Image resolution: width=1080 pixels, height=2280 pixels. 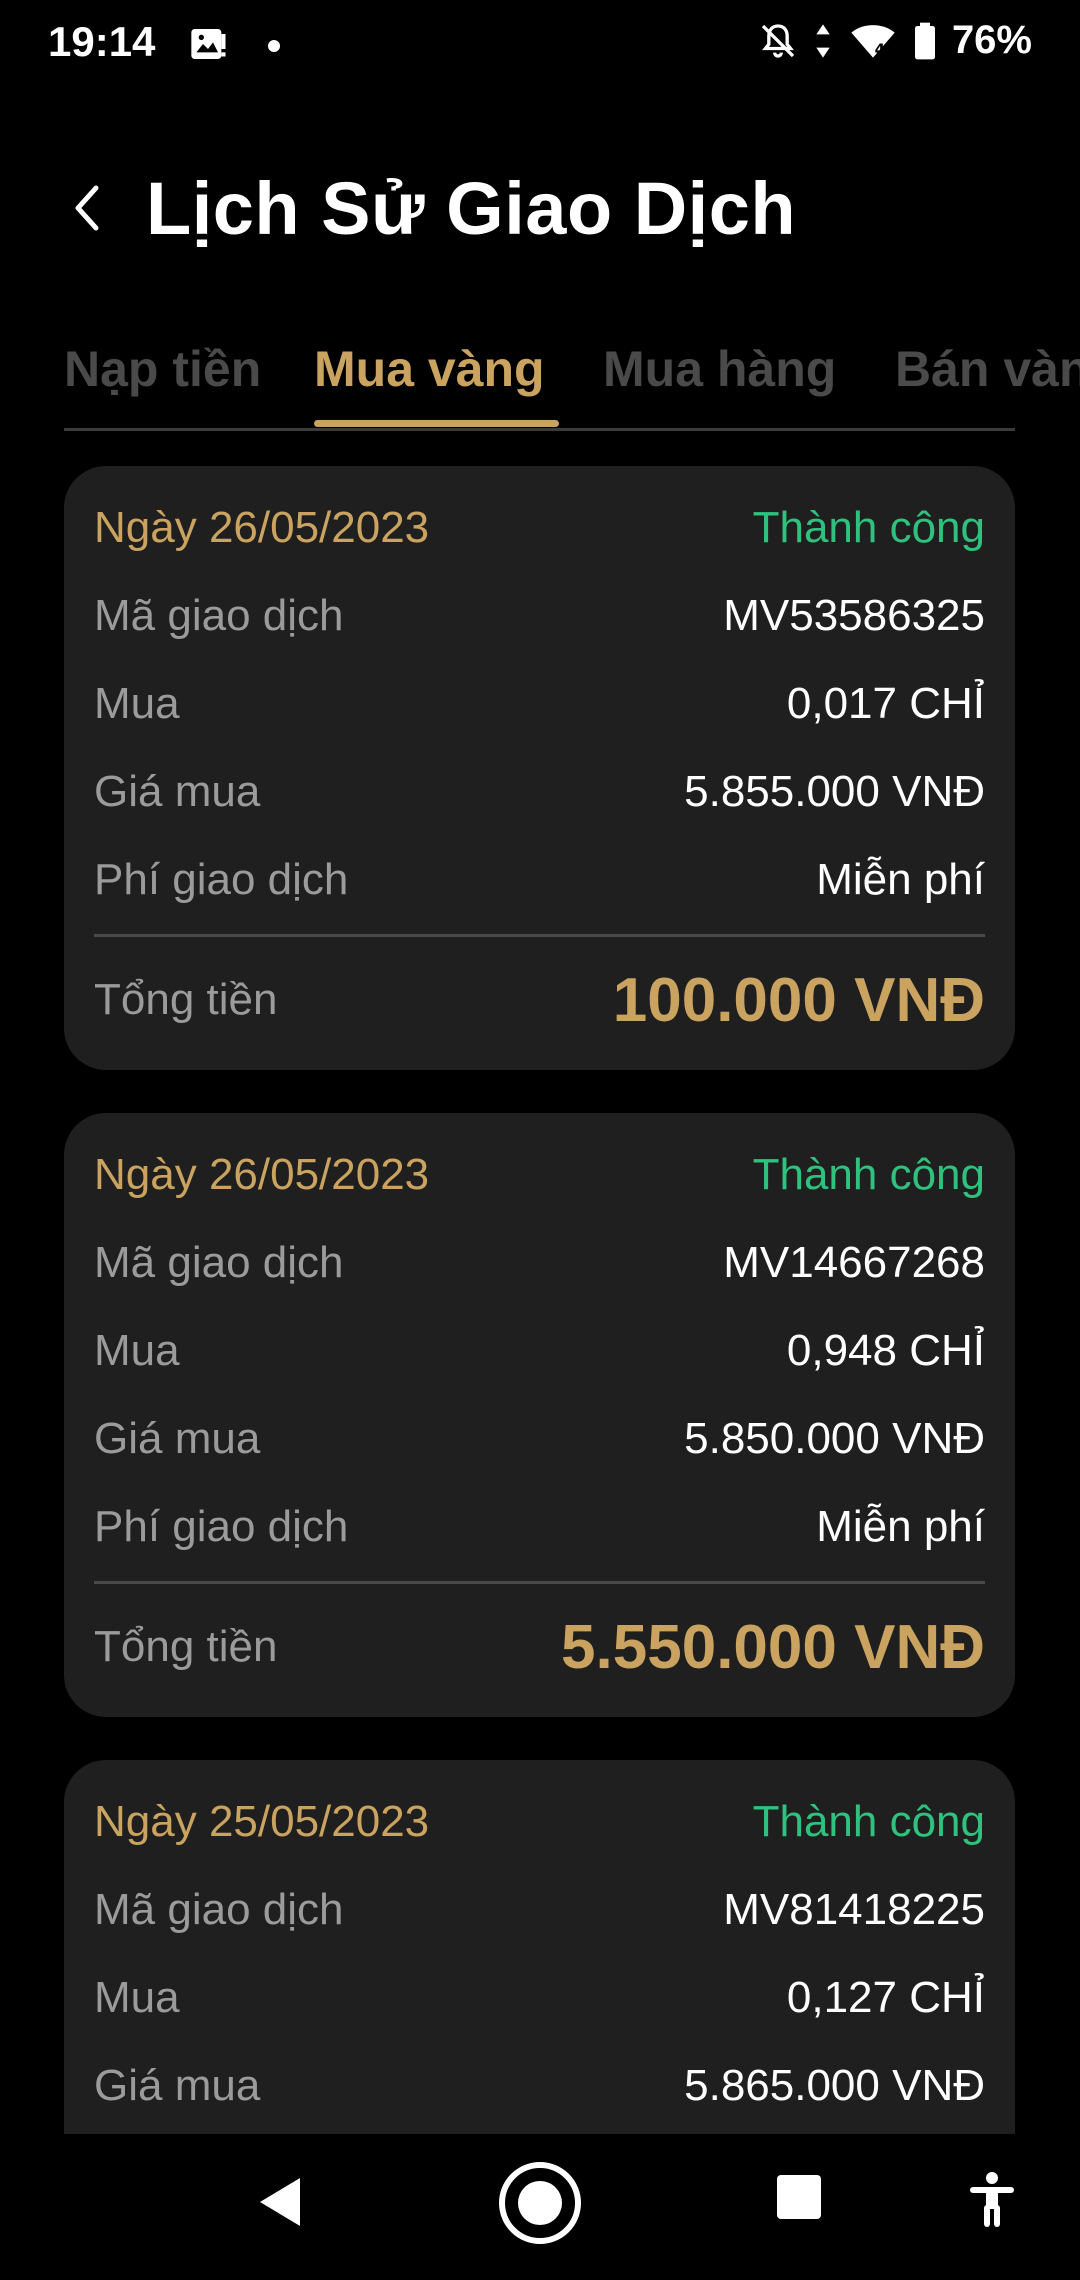 I want to click on nav-recents-button, so click(x=799, y=2197).